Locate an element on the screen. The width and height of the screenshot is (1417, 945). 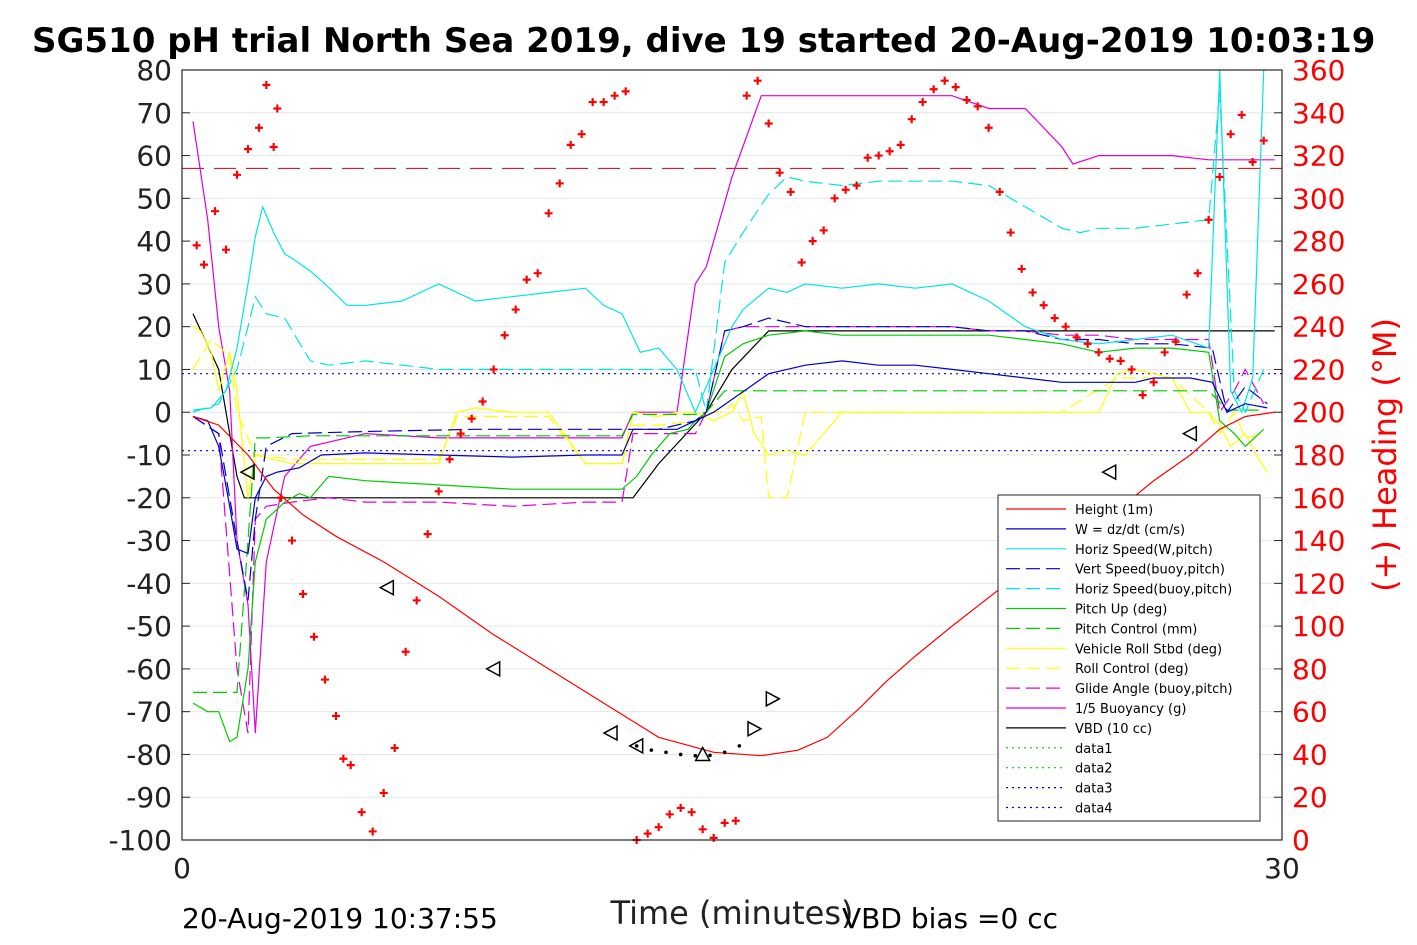
y-tick-label-right: 340 is located at coordinates (1318, 113).